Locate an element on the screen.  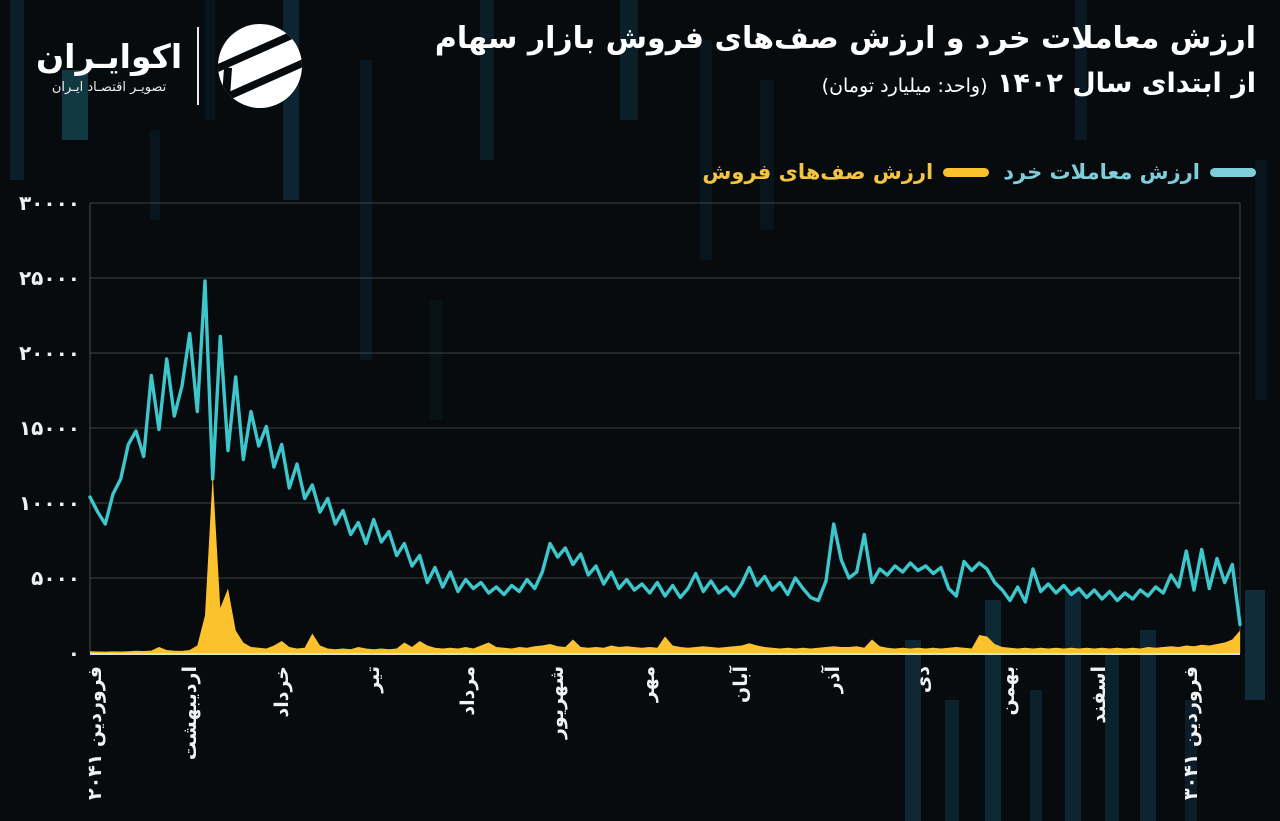
y-tick-label: ۱۵۰۰۰ is located at coordinates (49, 428).